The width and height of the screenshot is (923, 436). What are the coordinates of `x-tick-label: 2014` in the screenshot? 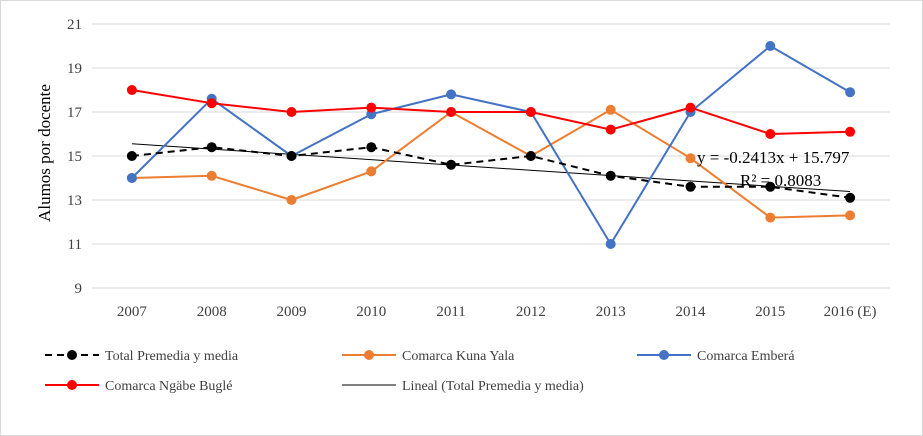 It's located at (691, 312).